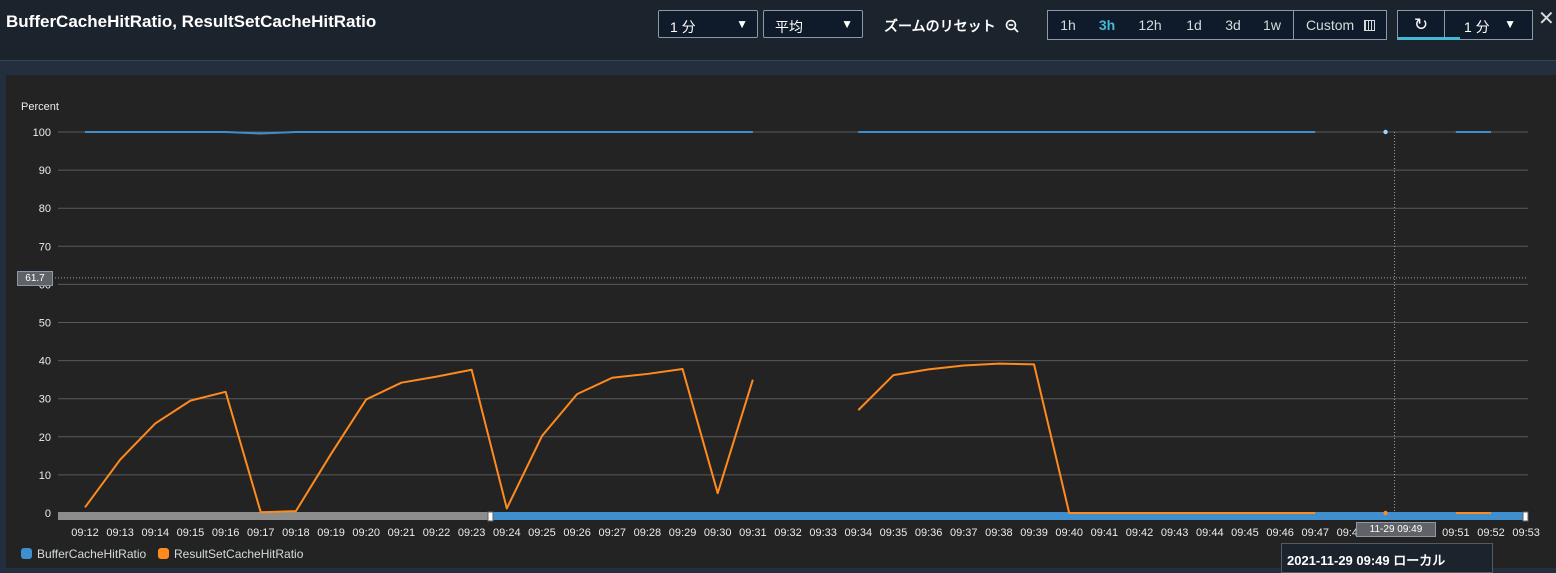 The width and height of the screenshot is (1556, 573). What do you see at coordinates (1272, 25) in the screenshot?
I see `range-1w-button: 1w` at bounding box center [1272, 25].